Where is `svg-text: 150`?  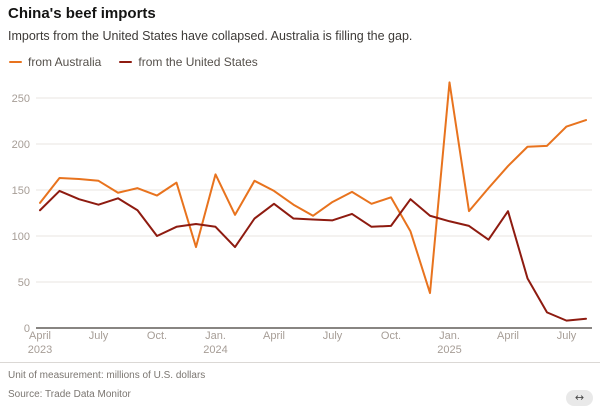 svg-text: 150 is located at coordinates (21, 191).